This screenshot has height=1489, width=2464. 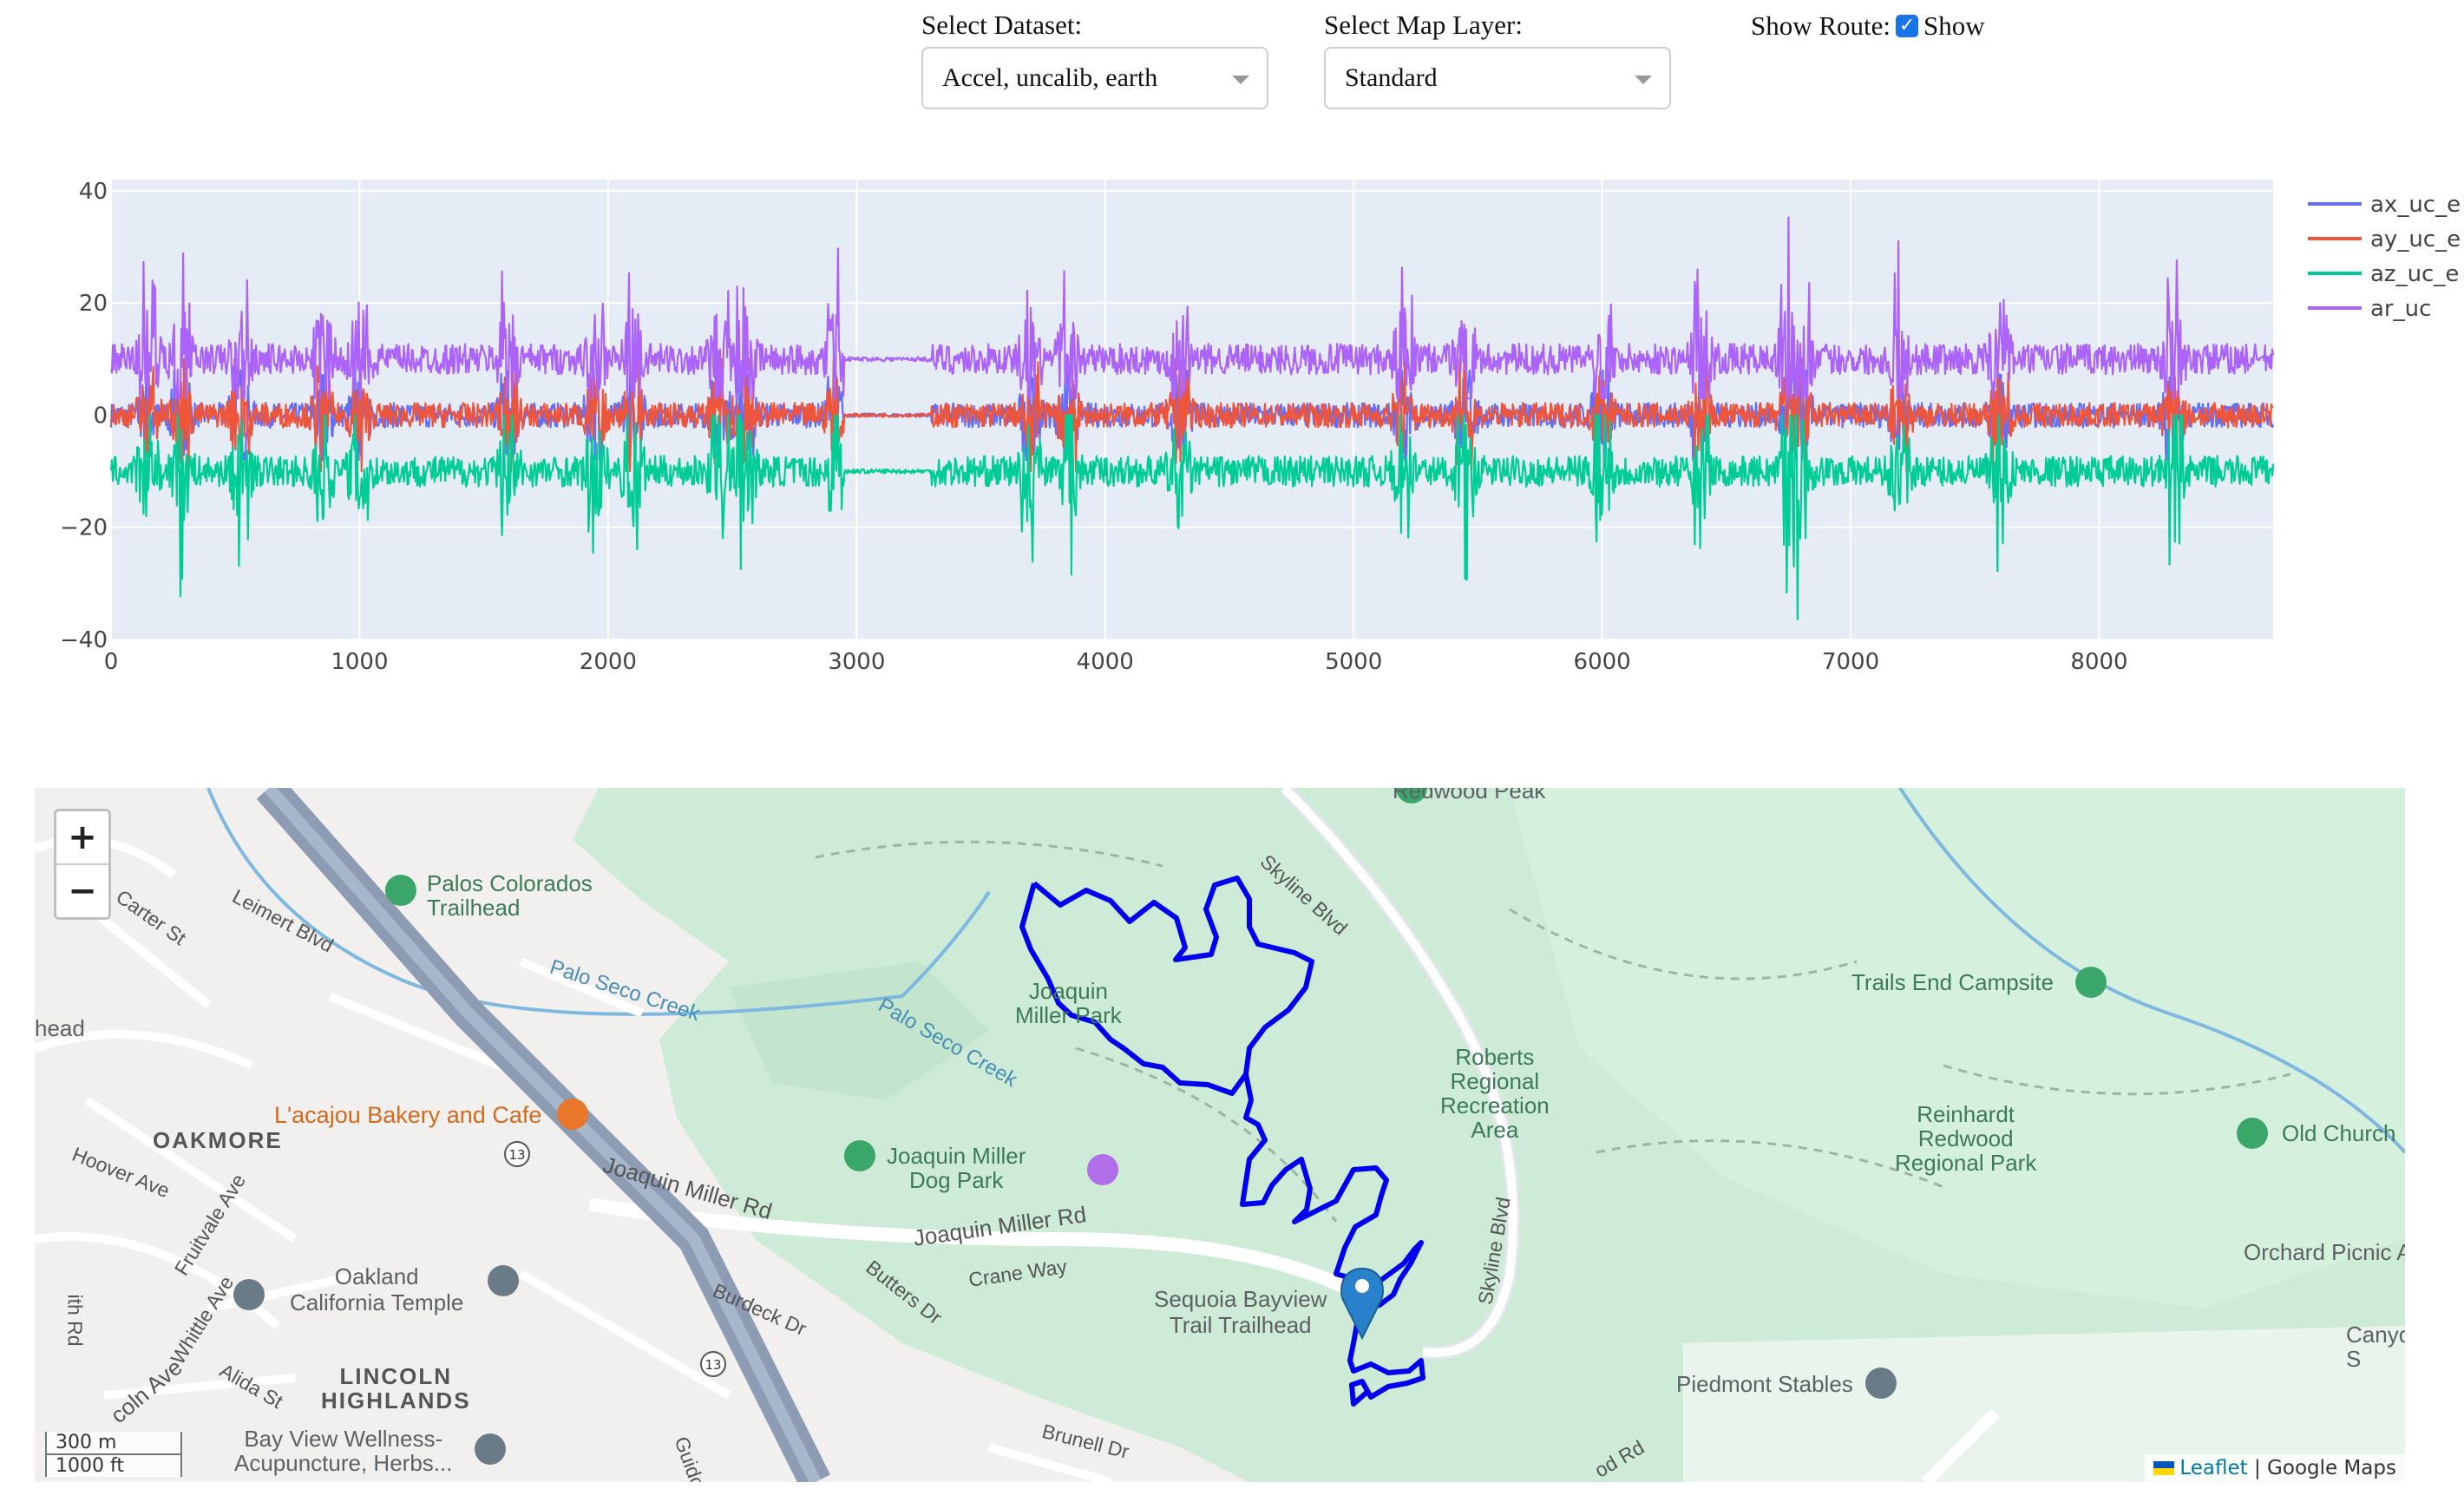 I want to click on x-tick-label: 3000, so click(x=856, y=662).